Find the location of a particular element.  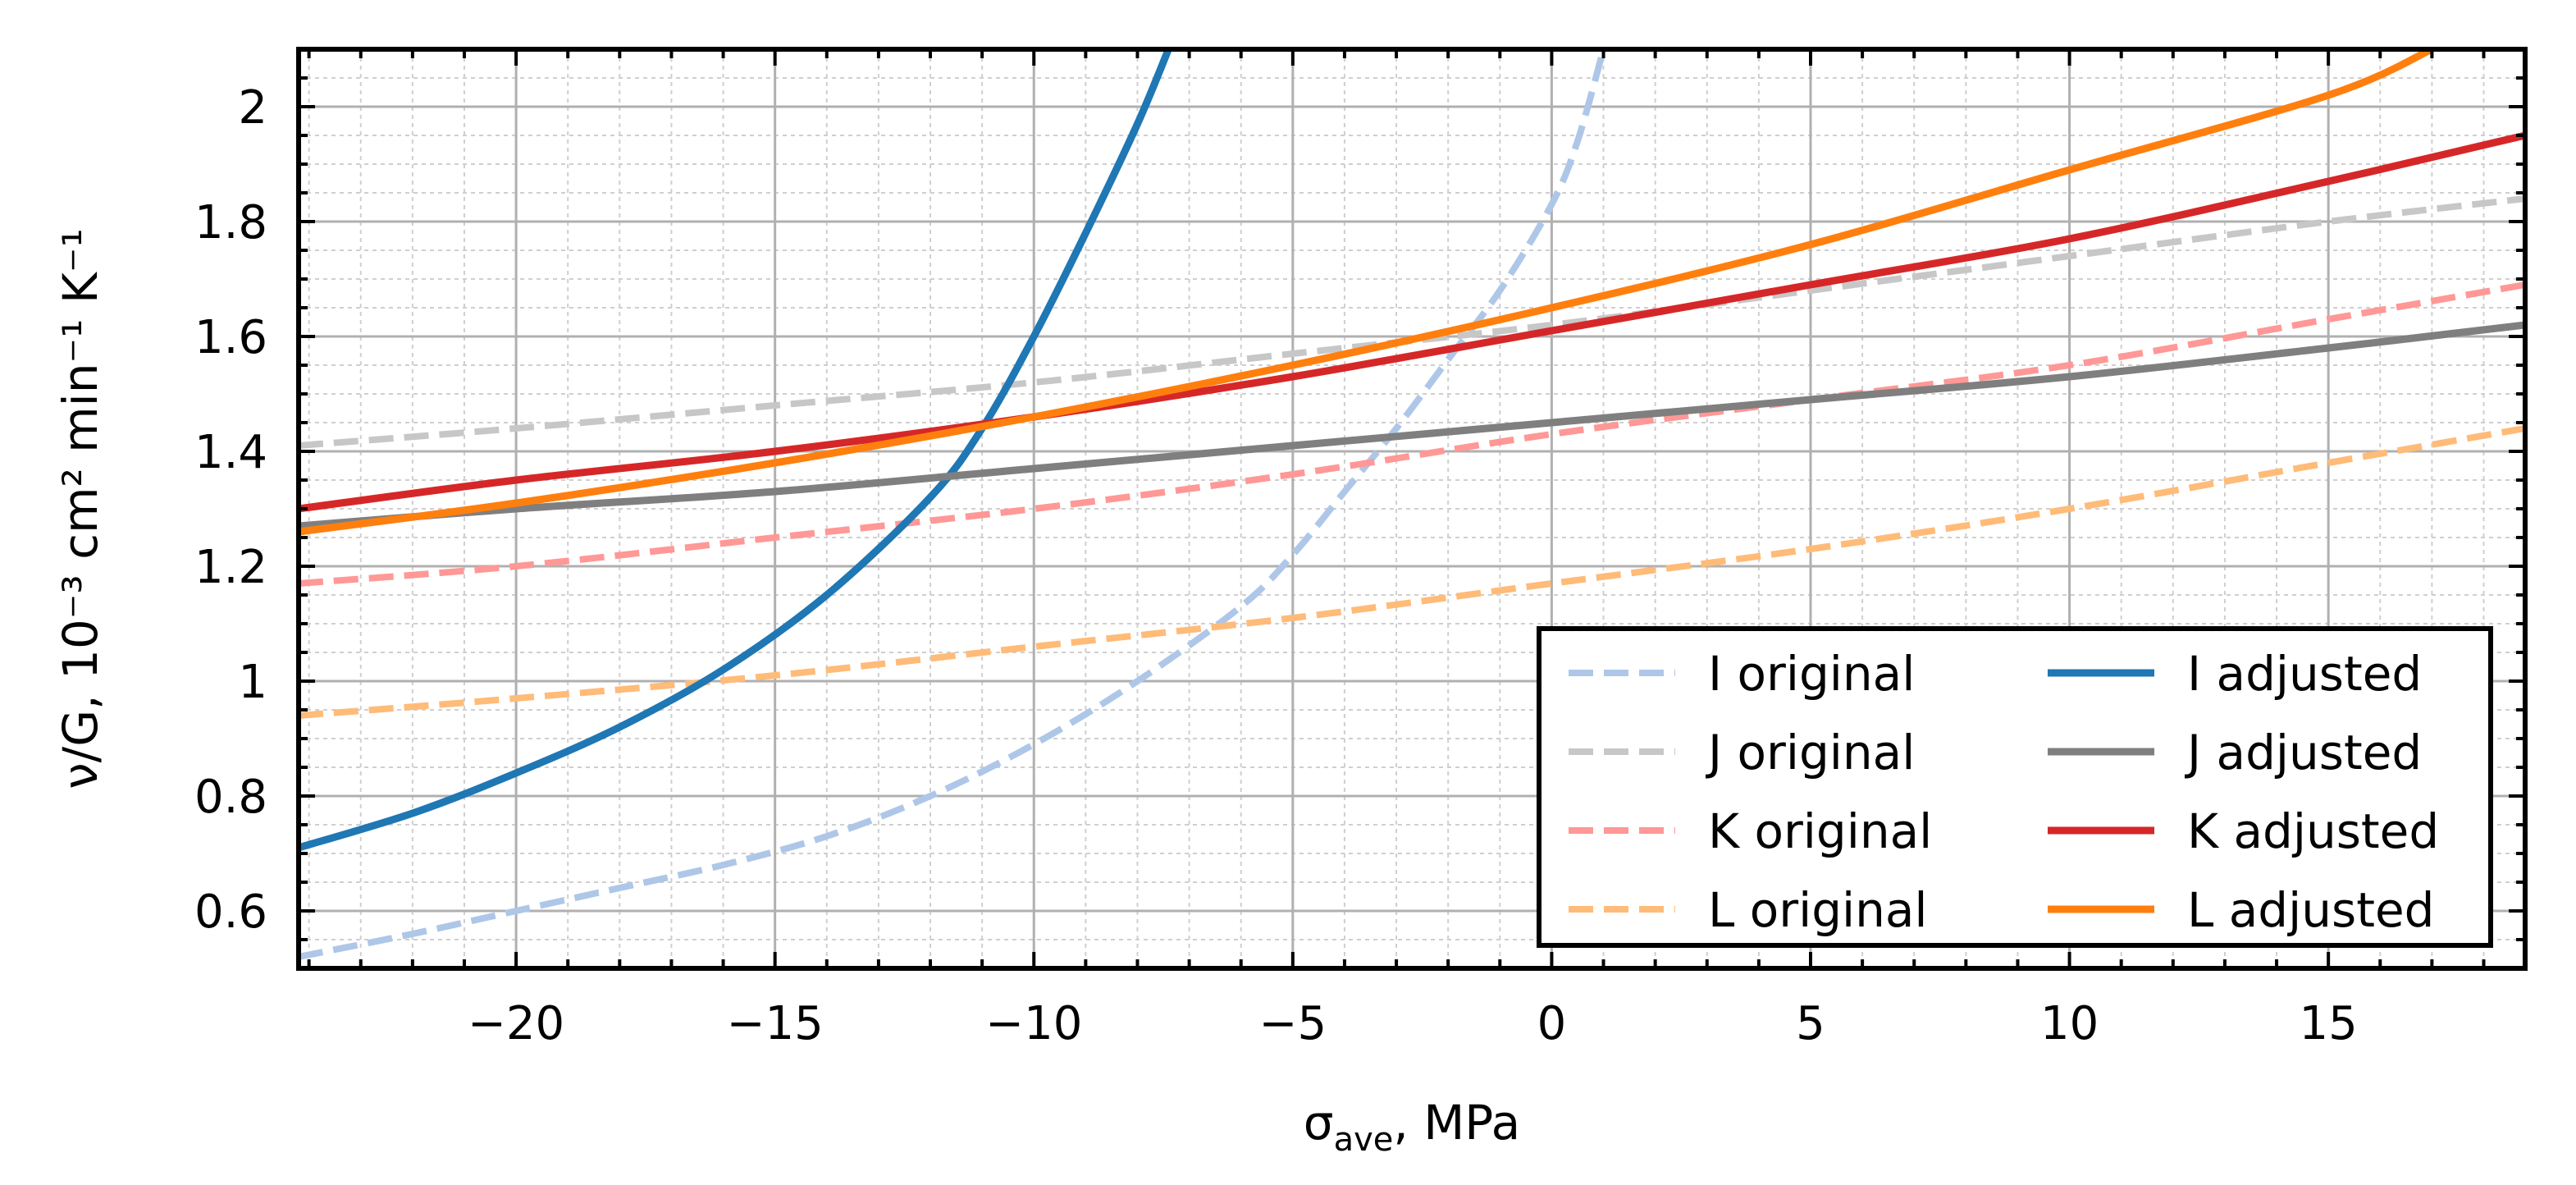

x-tick-label: 15 is located at coordinates (2329, 1023).